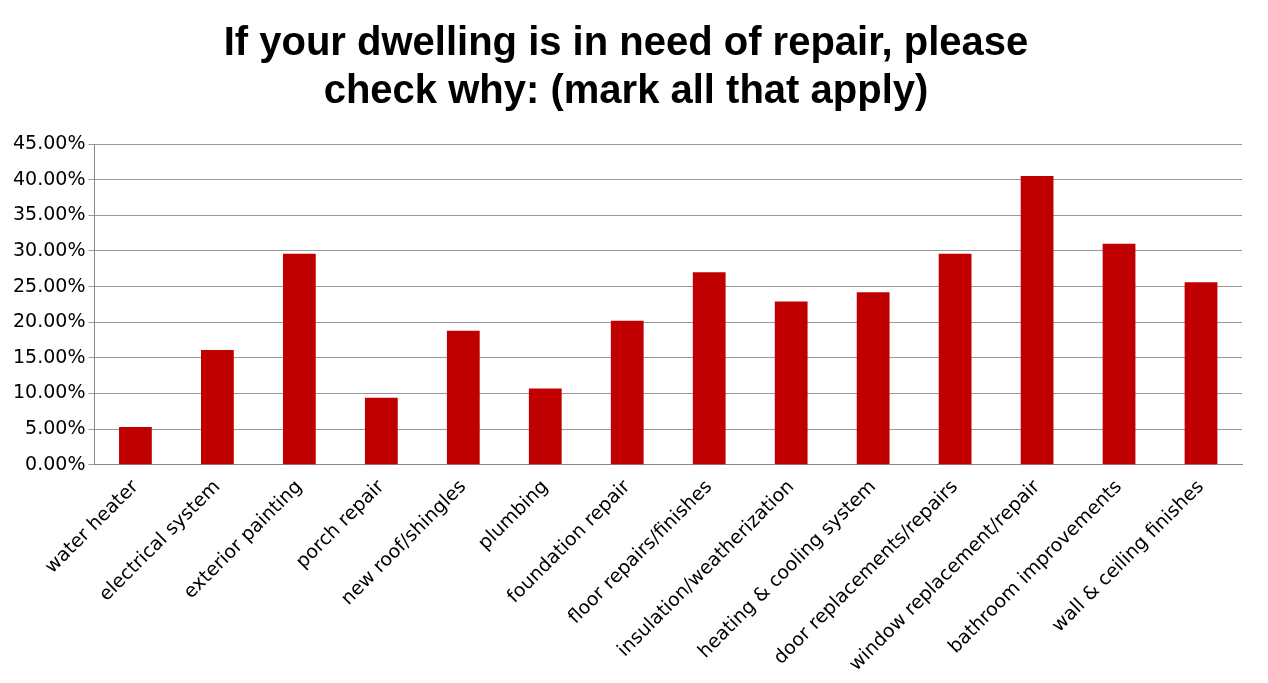  Describe the element at coordinates (49, 141) in the screenshot. I see `y-tick-label: 45.00%` at that location.